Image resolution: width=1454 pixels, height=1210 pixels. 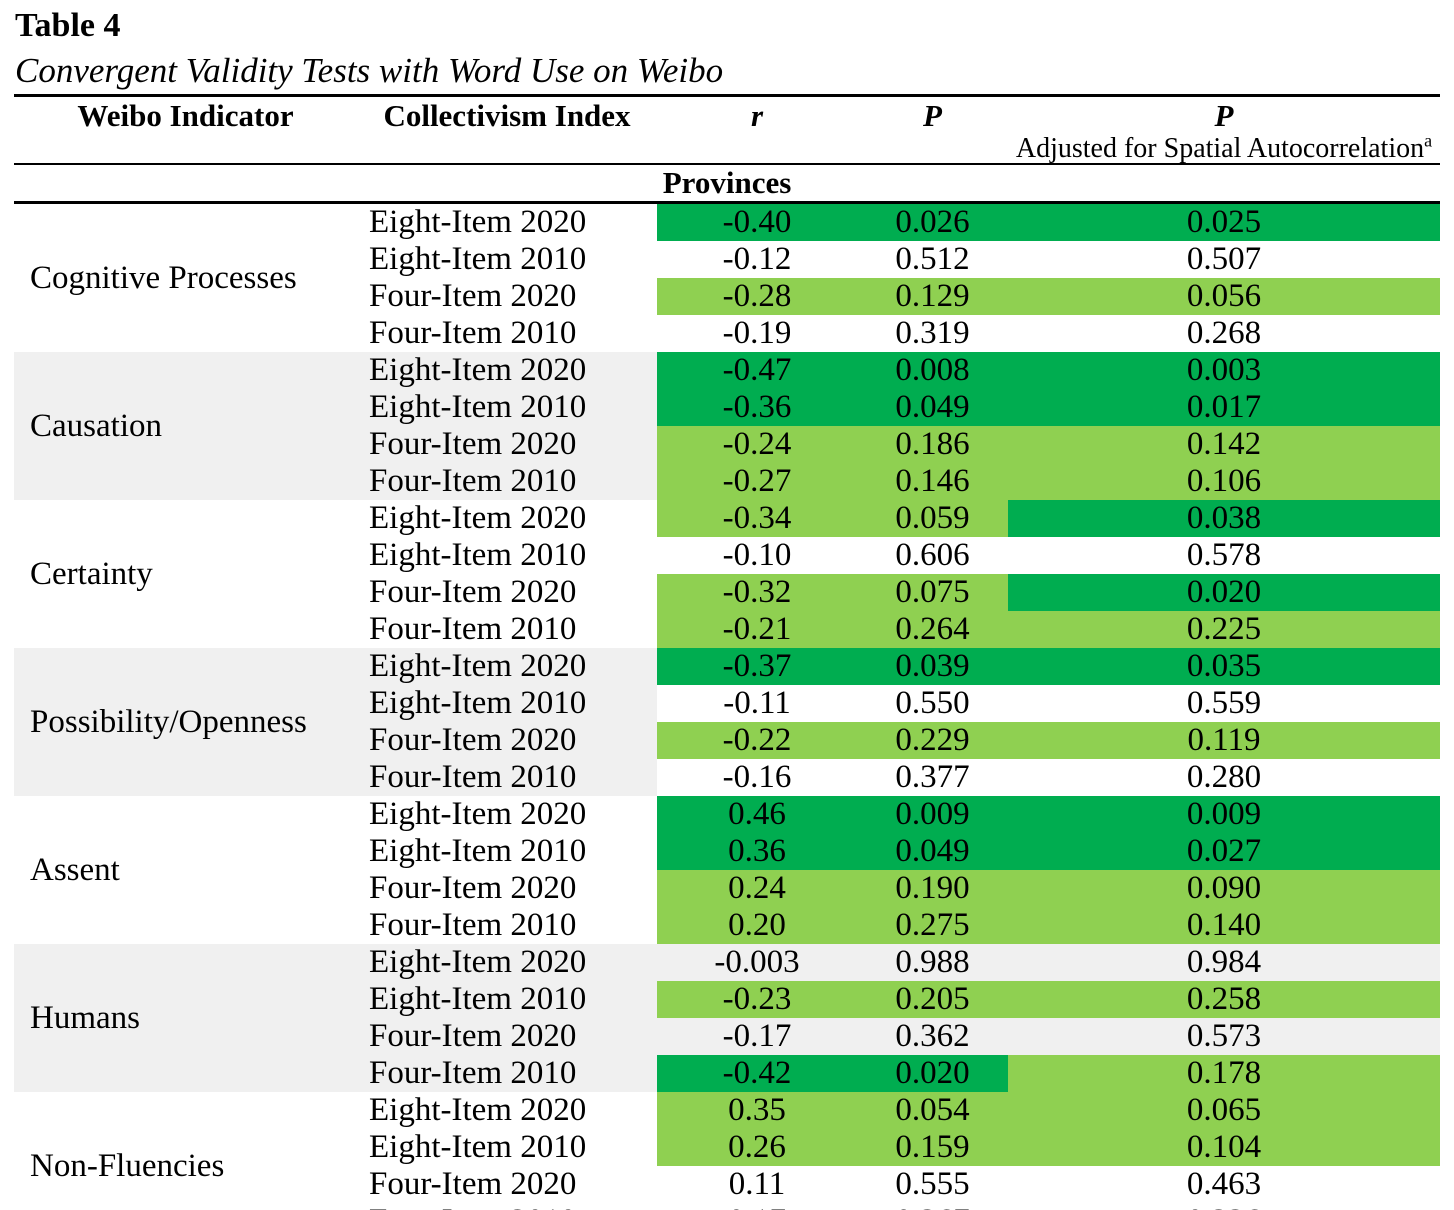 I want to click on cell-r-value: -0.22, so click(x=757, y=740).